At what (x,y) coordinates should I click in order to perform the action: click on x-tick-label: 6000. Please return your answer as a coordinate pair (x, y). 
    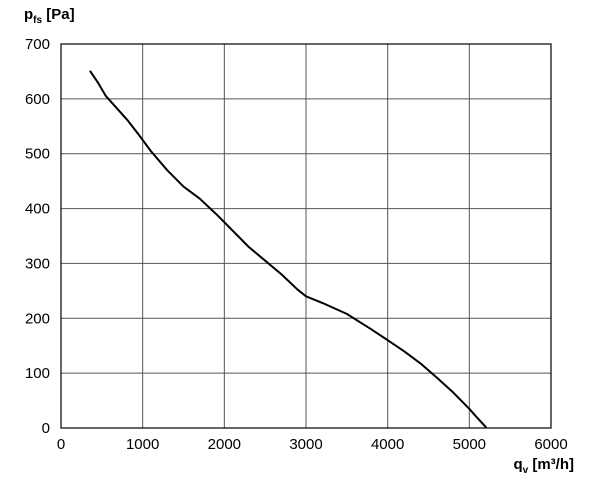
    Looking at the image, I should click on (550, 444).